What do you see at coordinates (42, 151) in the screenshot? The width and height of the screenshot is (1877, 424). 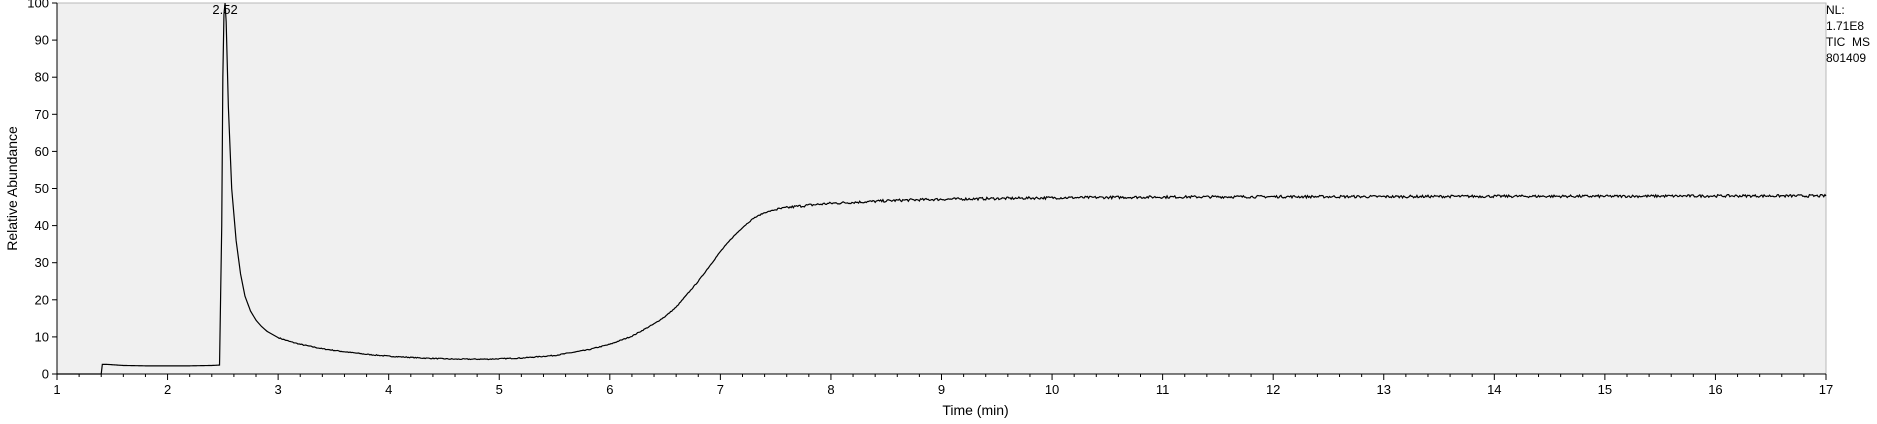 I see `y-tick-label: 60` at bounding box center [42, 151].